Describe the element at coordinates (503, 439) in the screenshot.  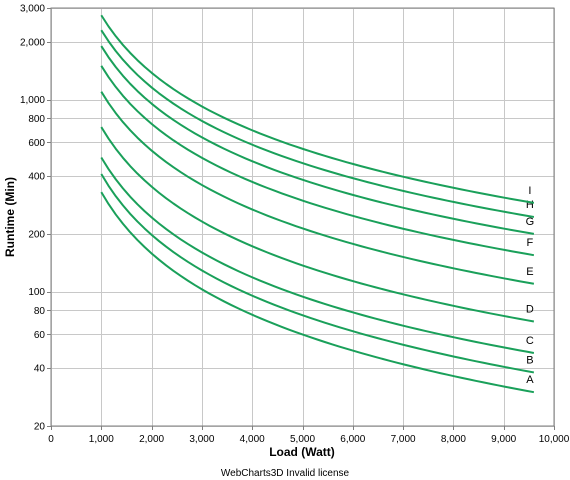
I see `x-tick-label: 9,000` at that location.